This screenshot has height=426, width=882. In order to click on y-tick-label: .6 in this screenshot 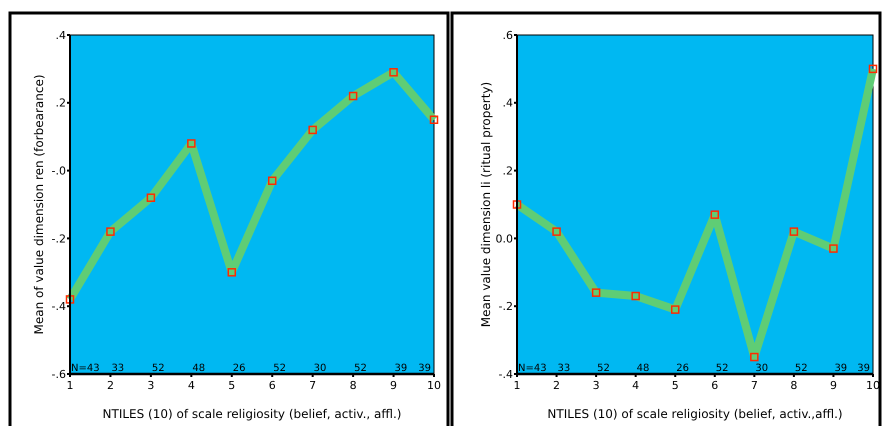, I will do `click(507, 35)`.